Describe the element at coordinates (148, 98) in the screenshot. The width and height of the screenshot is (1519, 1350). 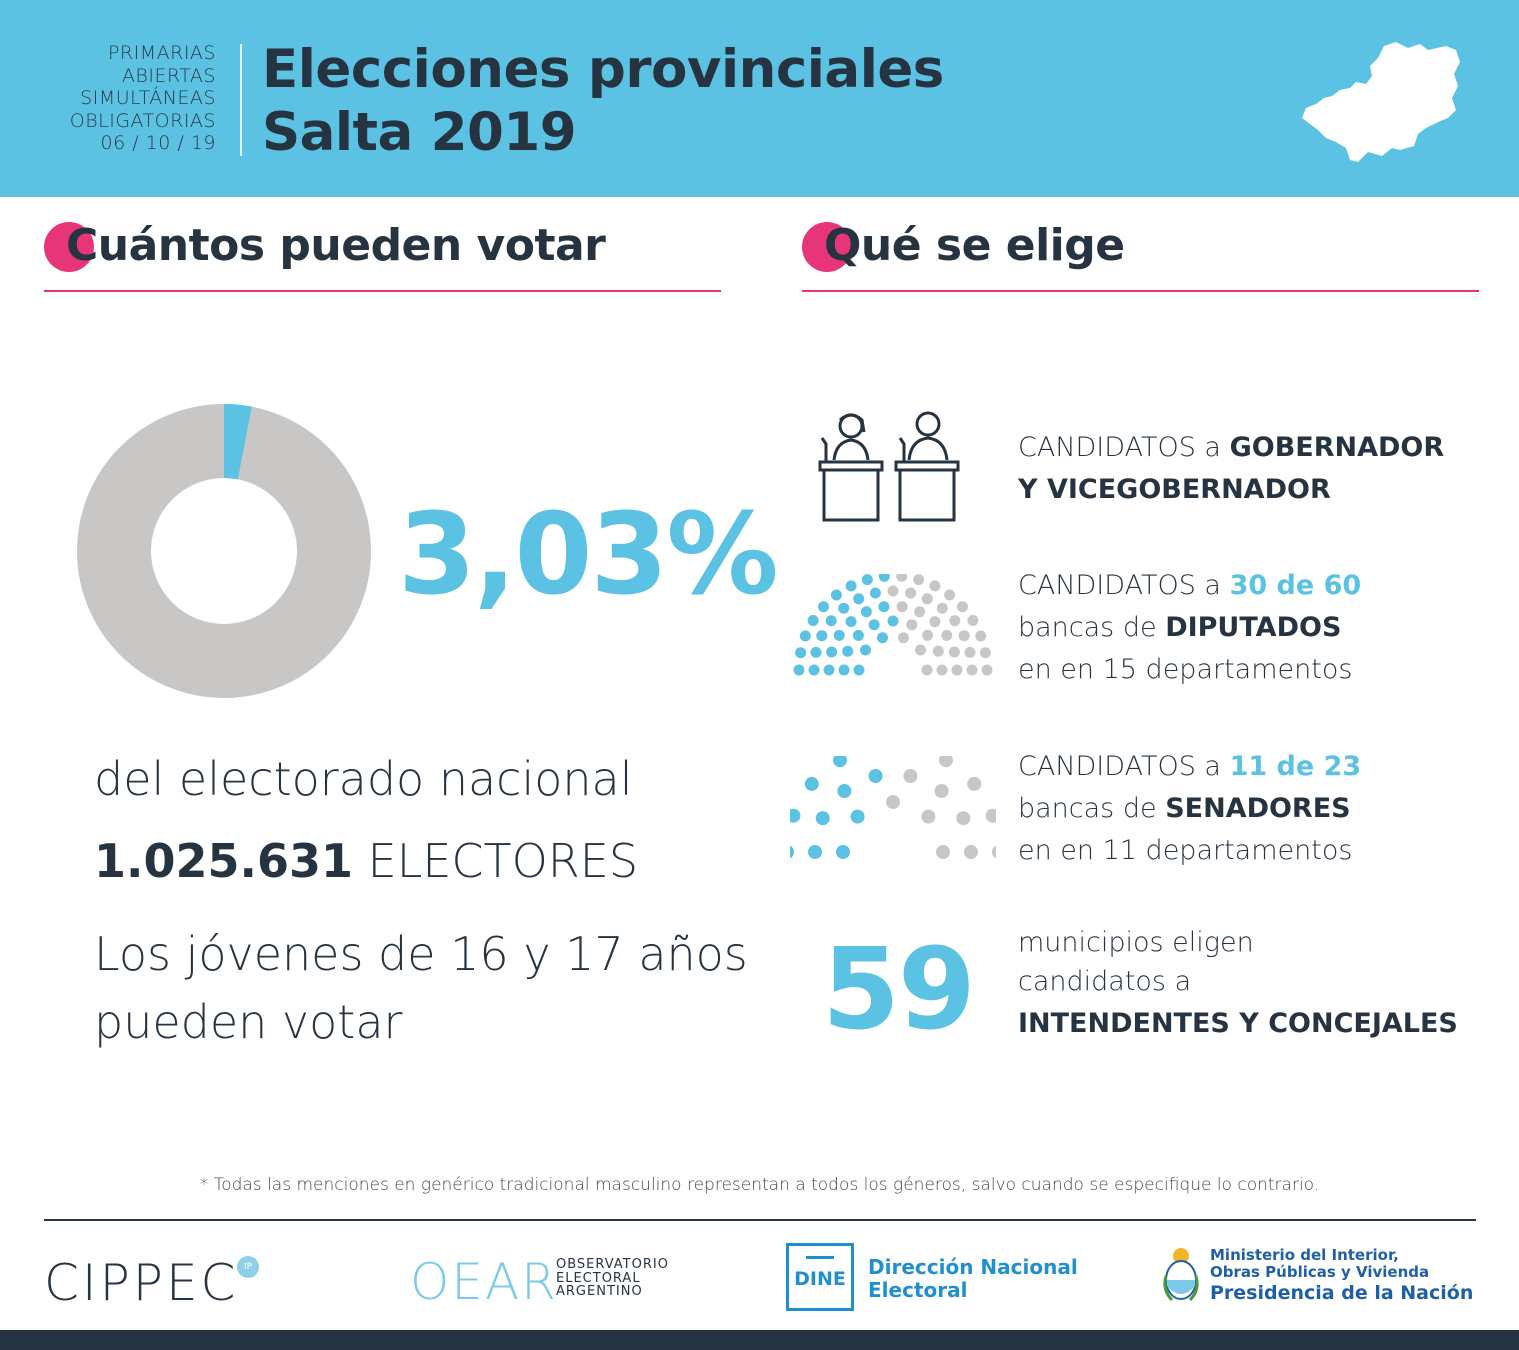
I see `paso-line: SIMULTÁNEAS` at that location.